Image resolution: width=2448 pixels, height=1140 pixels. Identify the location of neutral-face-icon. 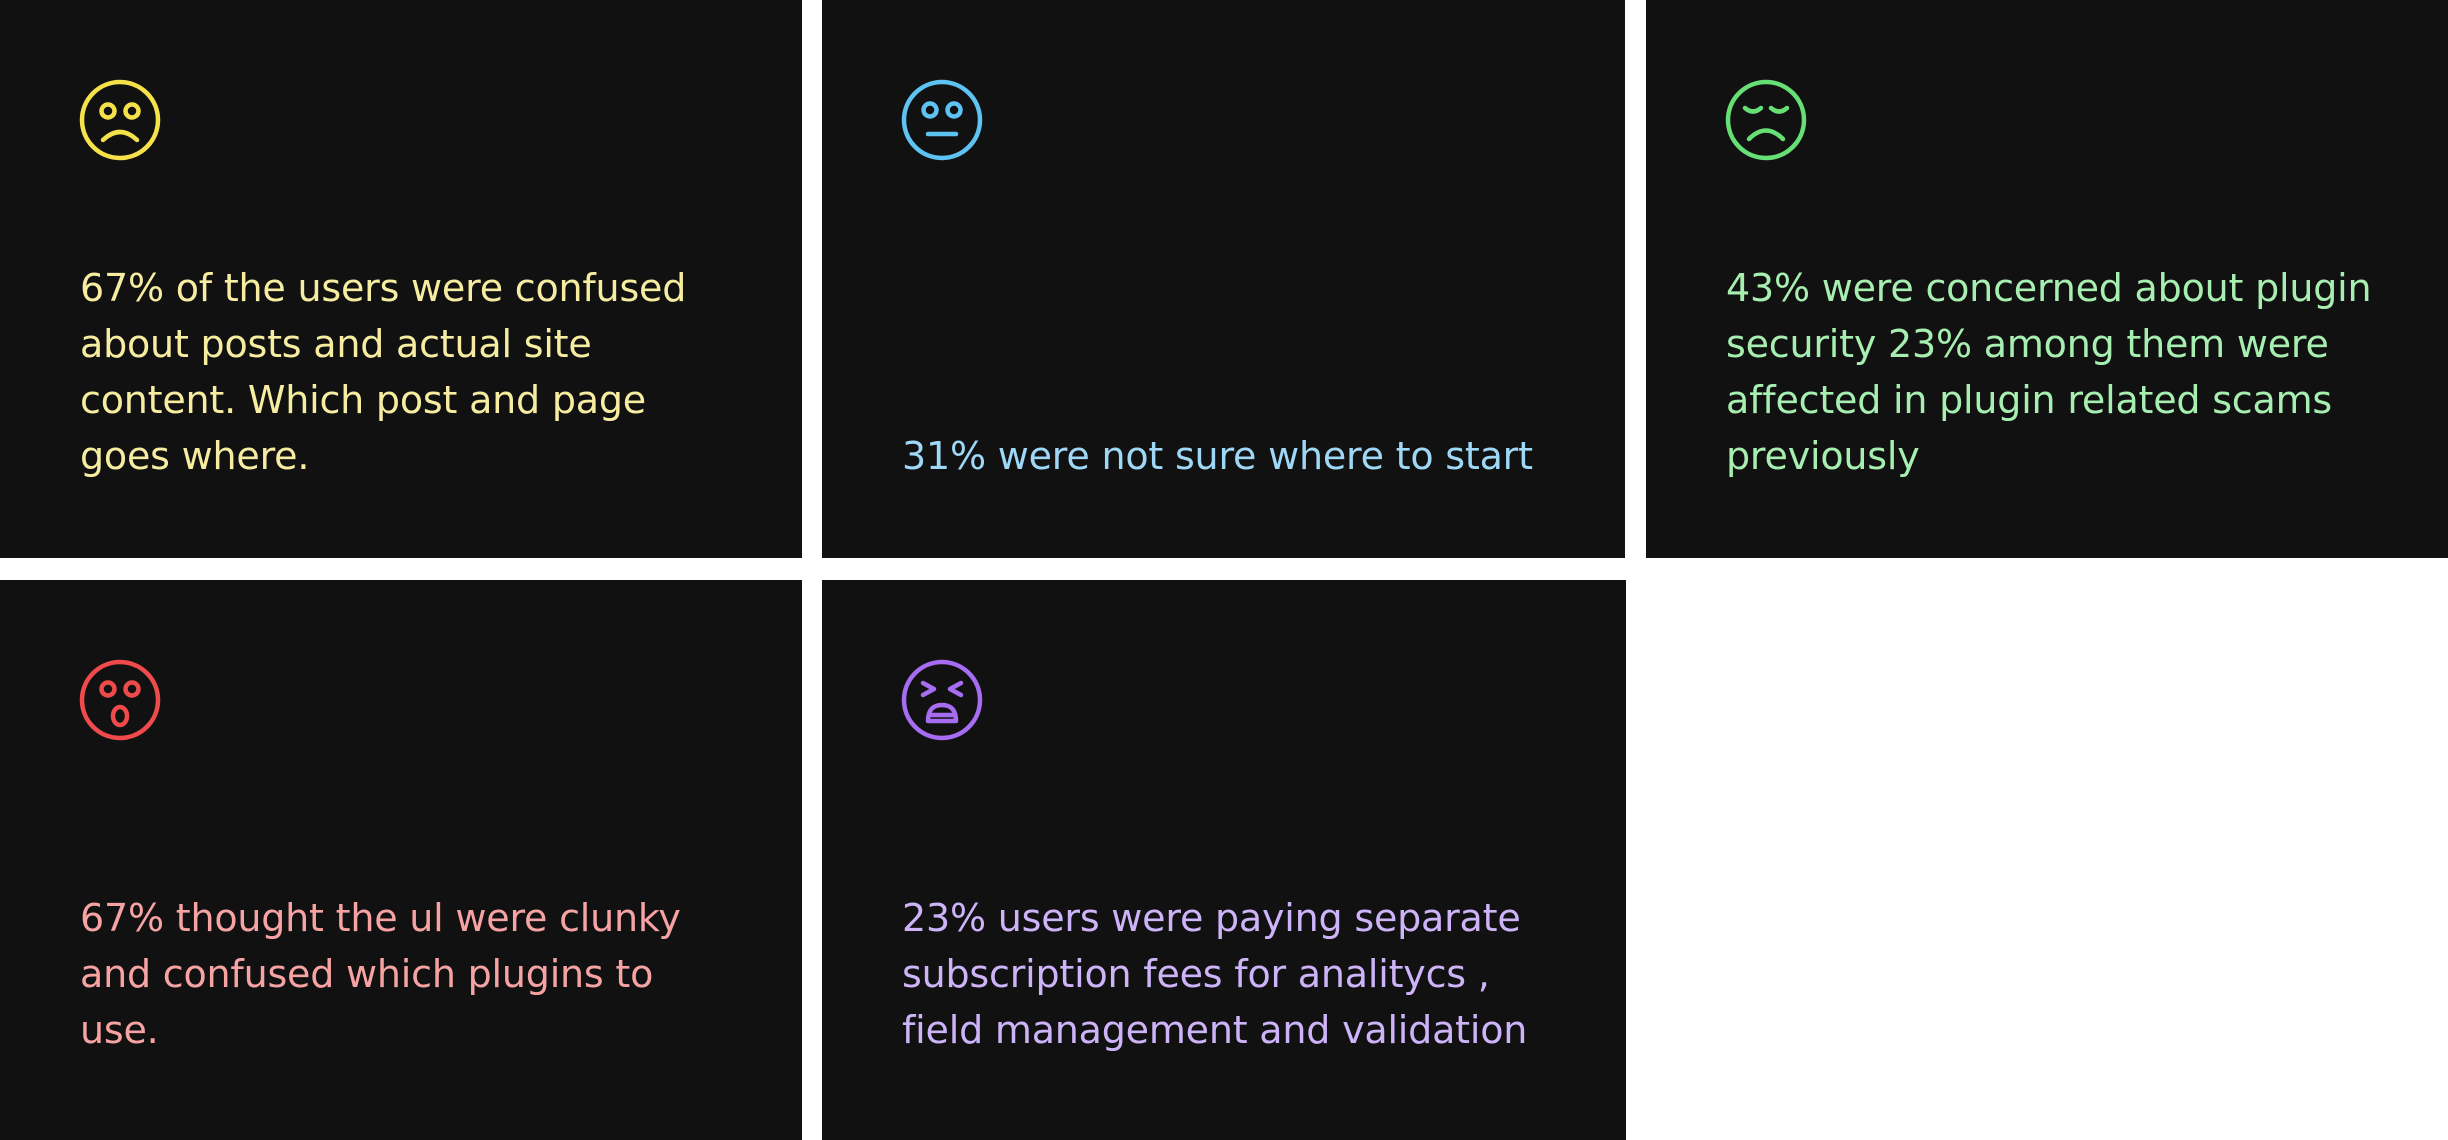
(942, 120).